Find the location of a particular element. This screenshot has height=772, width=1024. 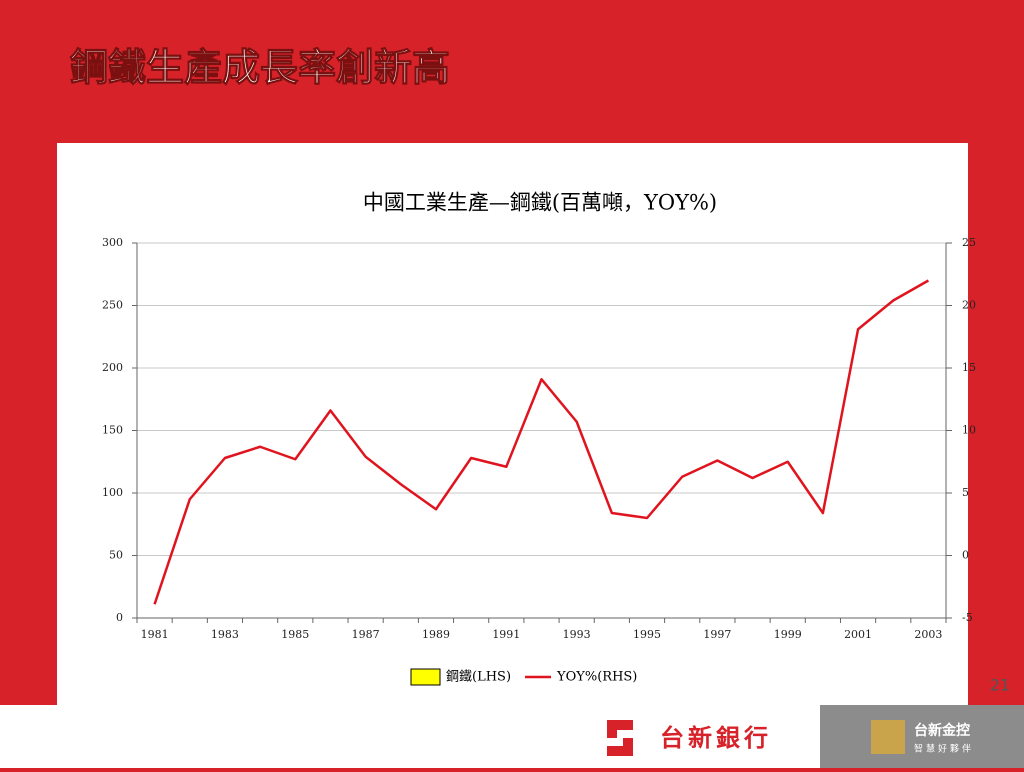

holding-slogan: 智慧好夥伴 is located at coordinates (944, 749).